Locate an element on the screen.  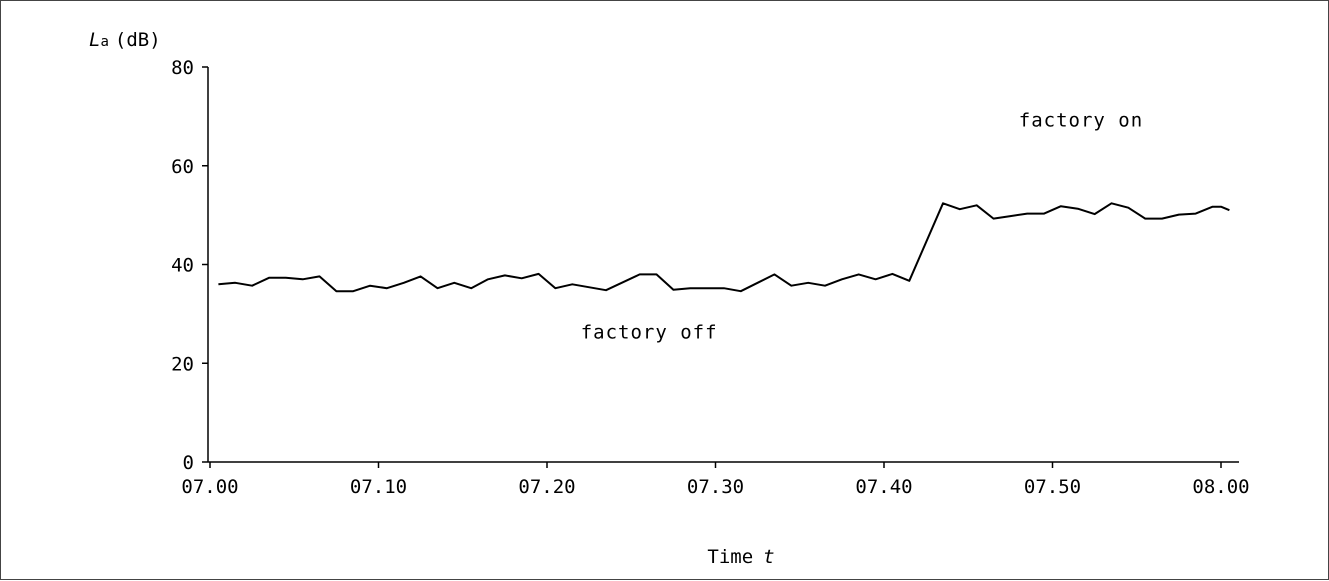
y-tick-label: 40 is located at coordinates (182, 266).